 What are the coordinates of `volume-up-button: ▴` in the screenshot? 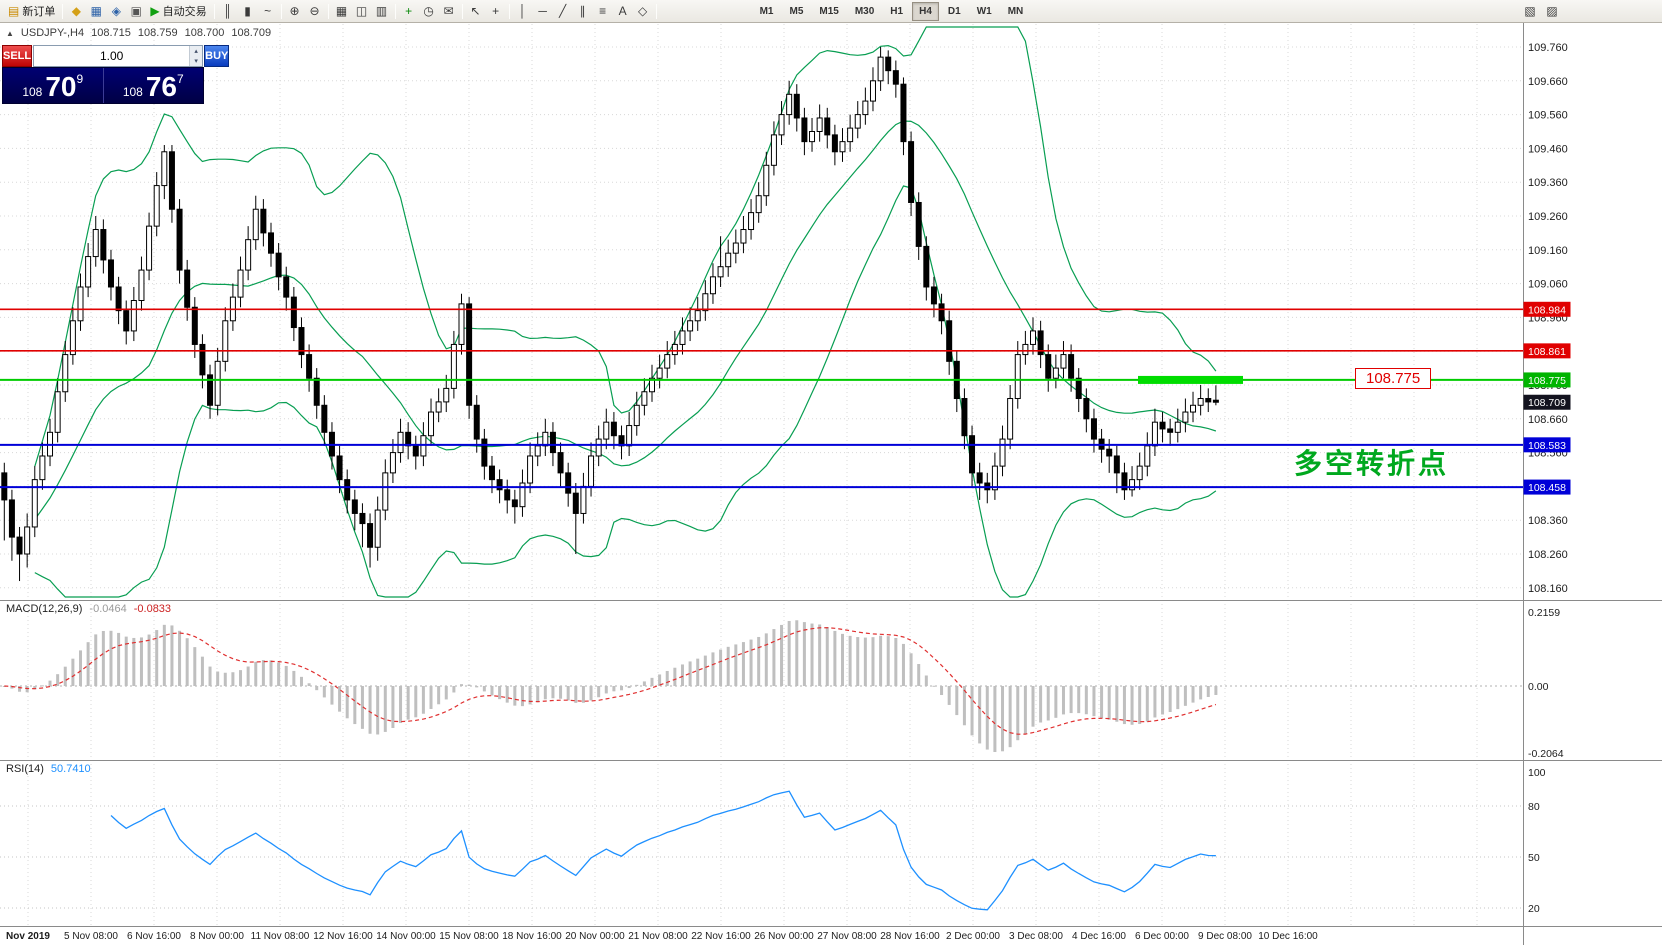 It's located at (196, 51).